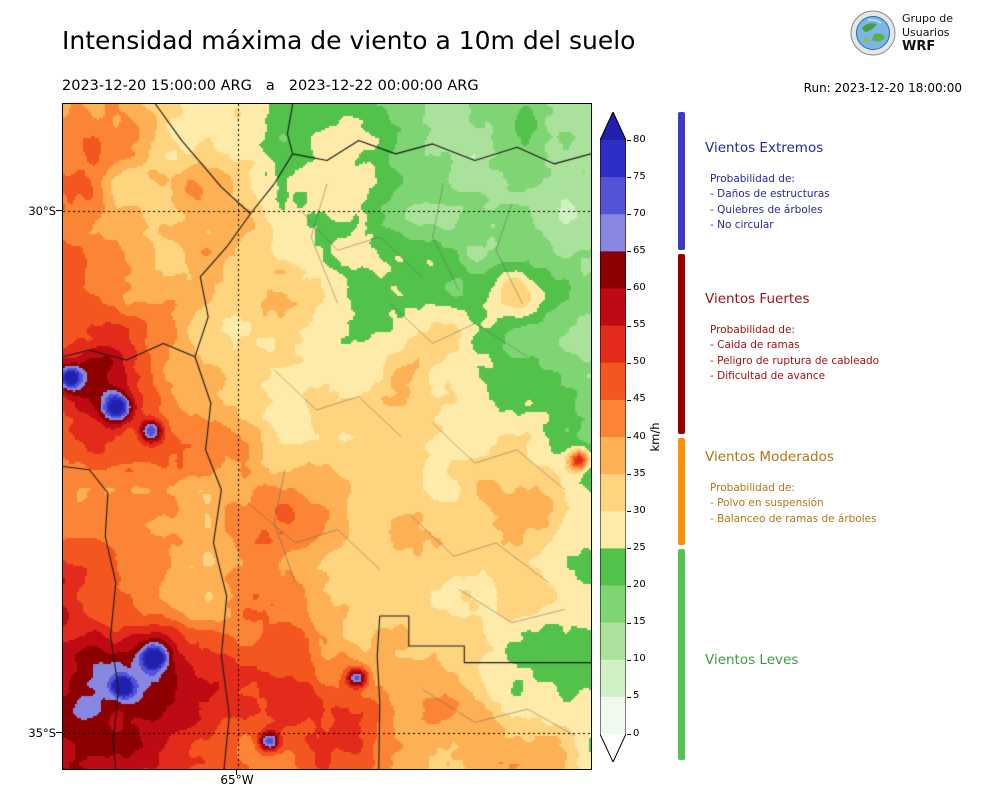 The width and height of the screenshot is (1000, 800). Describe the element at coordinates (755, 345) in the screenshot. I see `legend-item: - Caida de ramas` at that location.